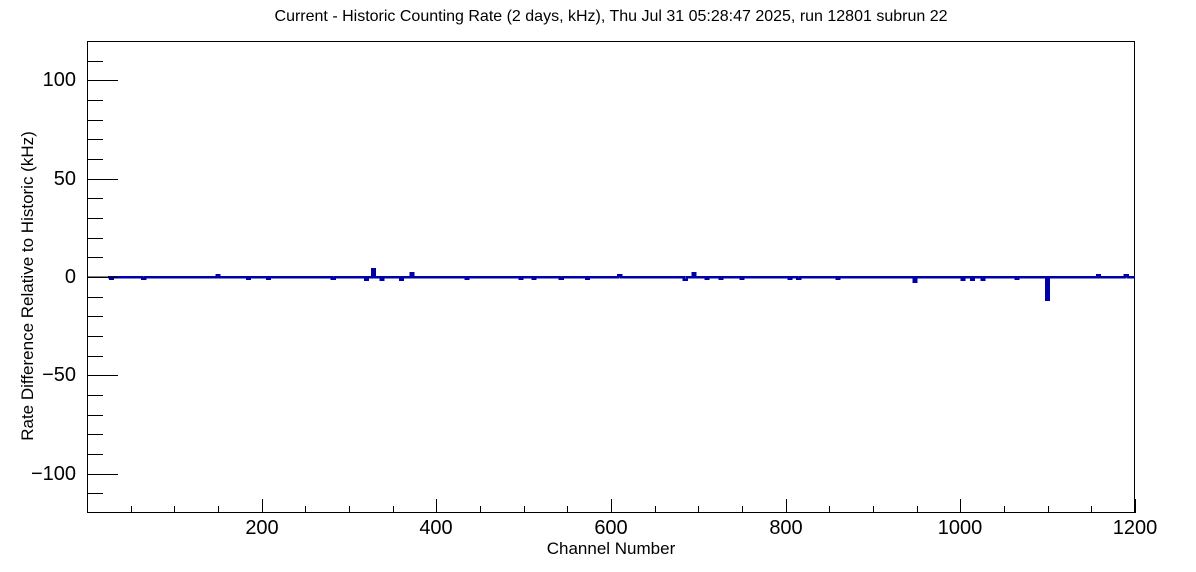 The width and height of the screenshot is (1196, 572). I want to click on y-axis-tick-label: −50, so click(59, 375).